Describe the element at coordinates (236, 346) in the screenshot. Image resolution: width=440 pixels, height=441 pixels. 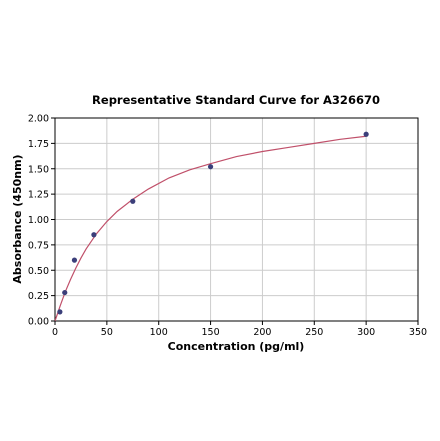
I see `x-axis-label: Concentration (pg/ml)` at that location.